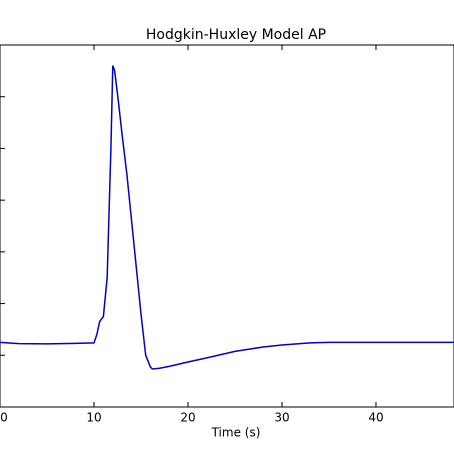 This screenshot has width=454, height=454. I want to click on x-tick-label: 10, so click(93, 418).